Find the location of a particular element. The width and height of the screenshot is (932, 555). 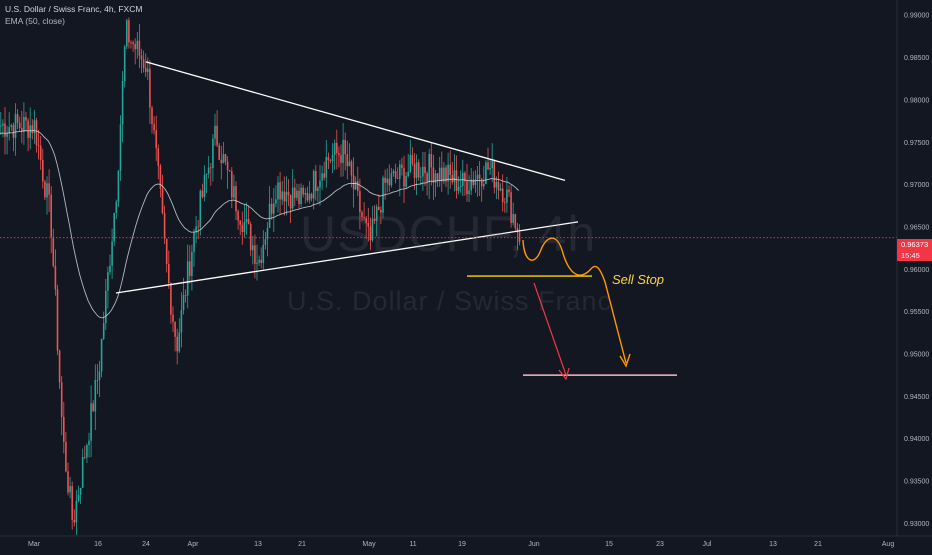

direct-arrow is located at coordinates (550, 329).